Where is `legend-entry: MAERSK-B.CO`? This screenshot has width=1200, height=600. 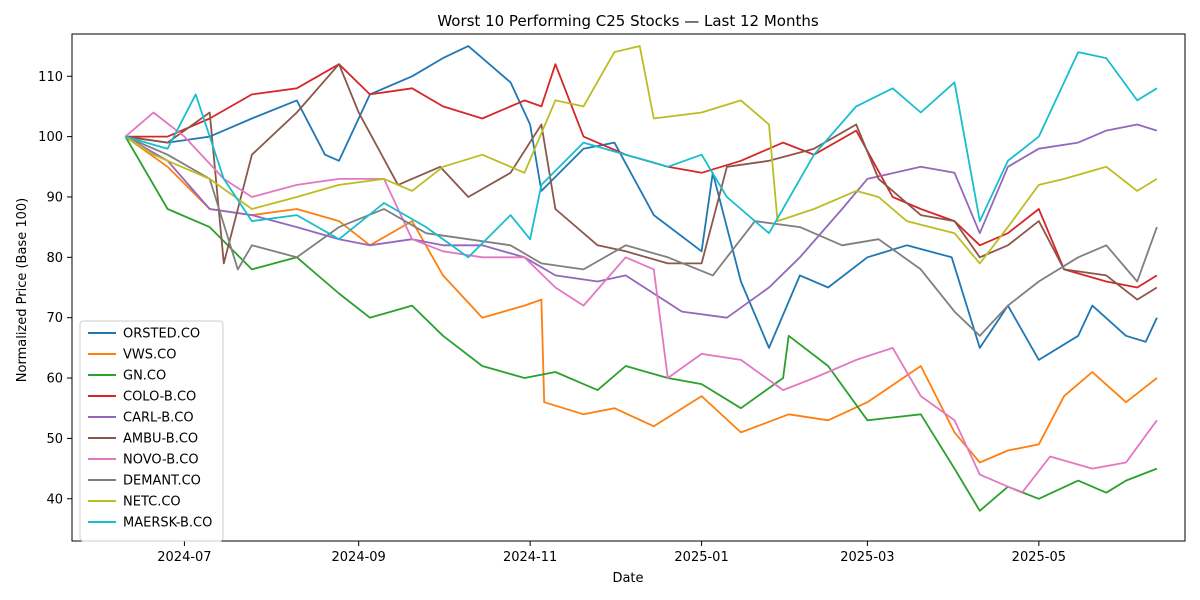 legend-entry: MAERSK-B.CO is located at coordinates (167, 523).